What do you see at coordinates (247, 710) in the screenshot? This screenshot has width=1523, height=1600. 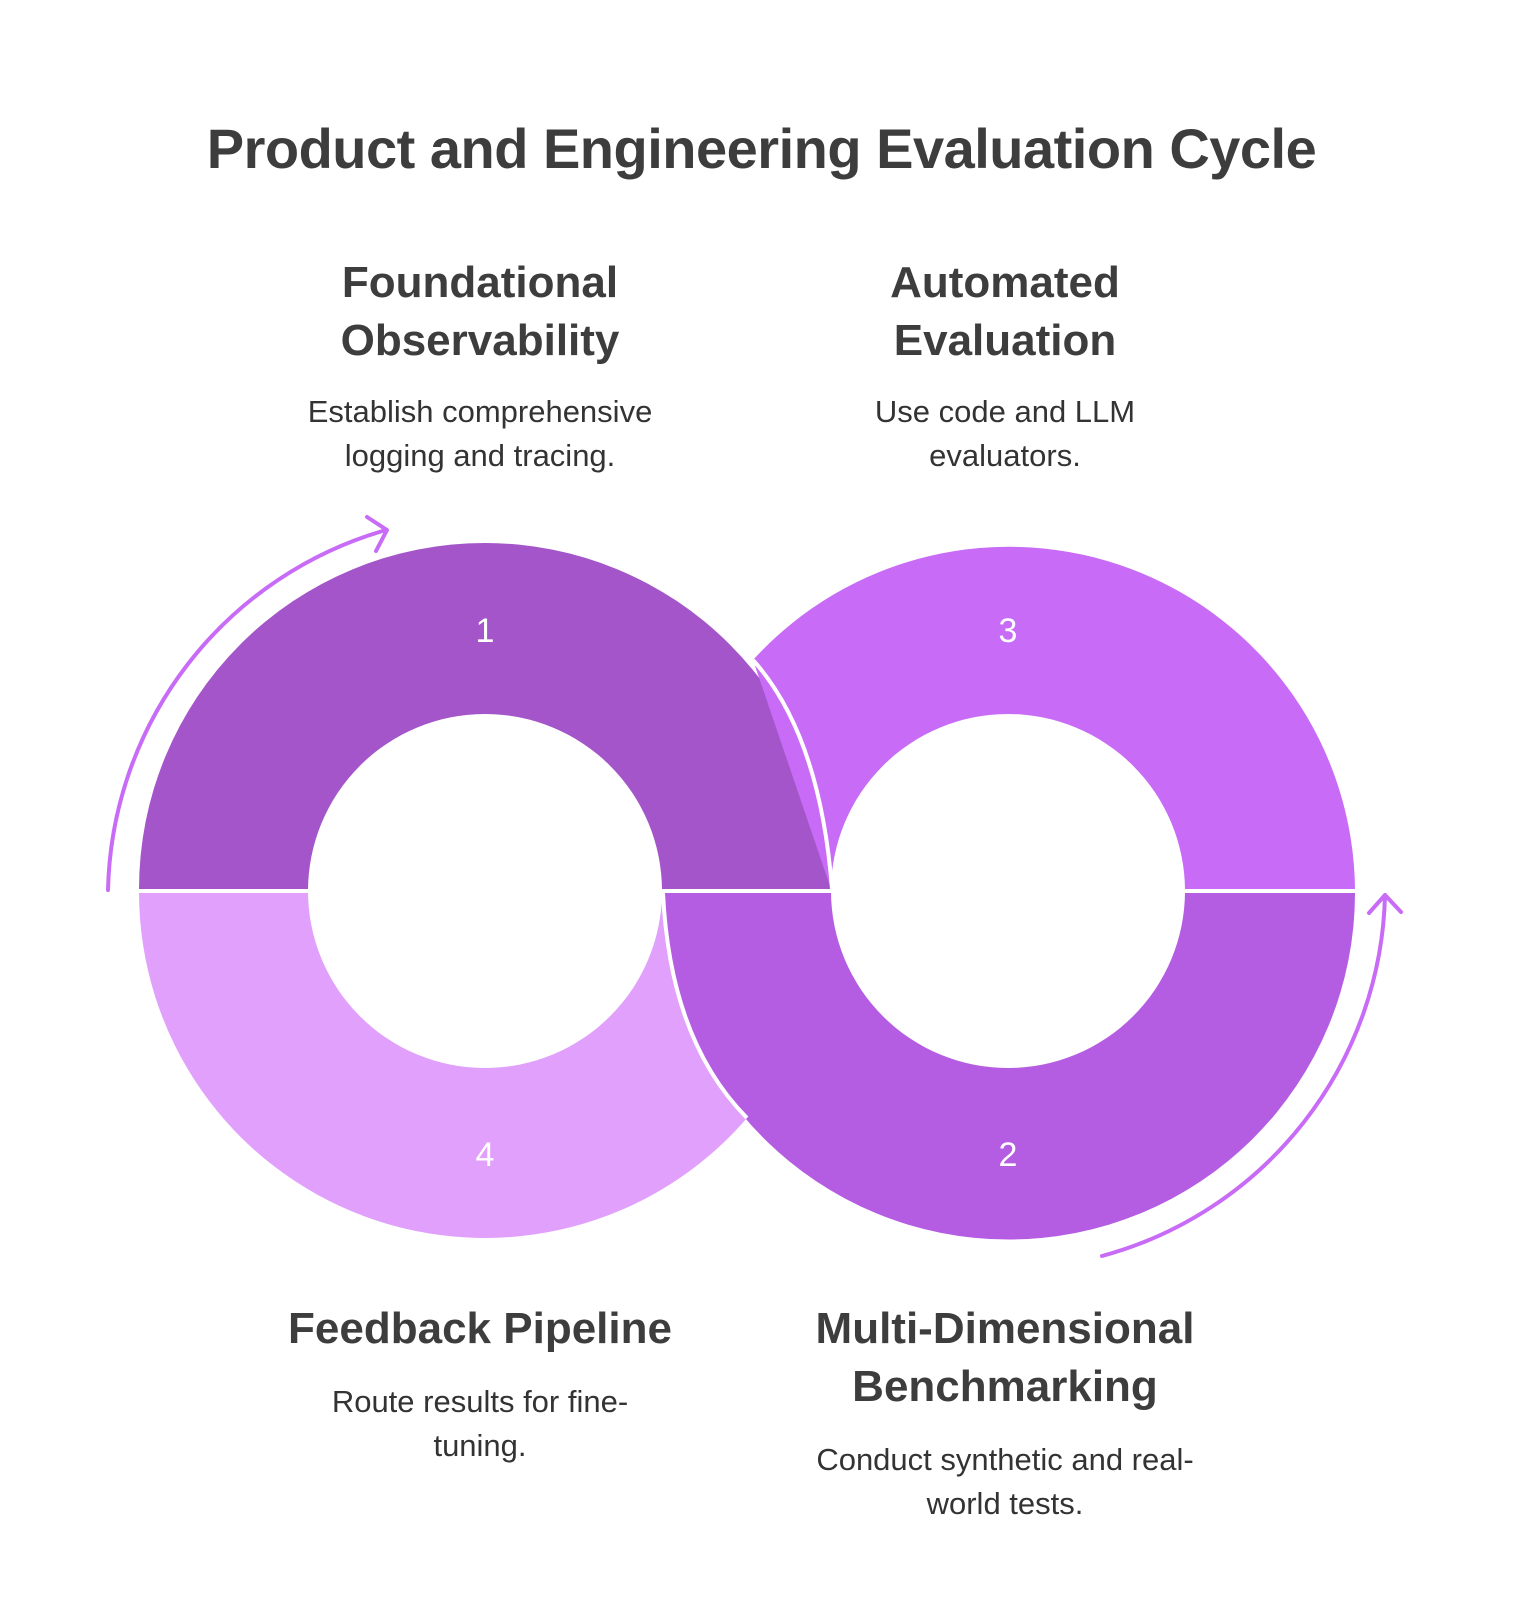 I see `left-cycle-arrow` at bounding box center [247, 710].